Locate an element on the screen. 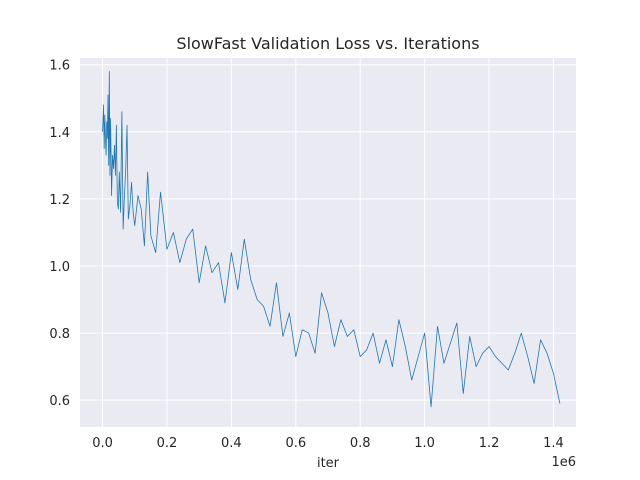 The height and width of the screenshot is (480, 640). x-axis-label: iter is located at coordinates (328, 463).